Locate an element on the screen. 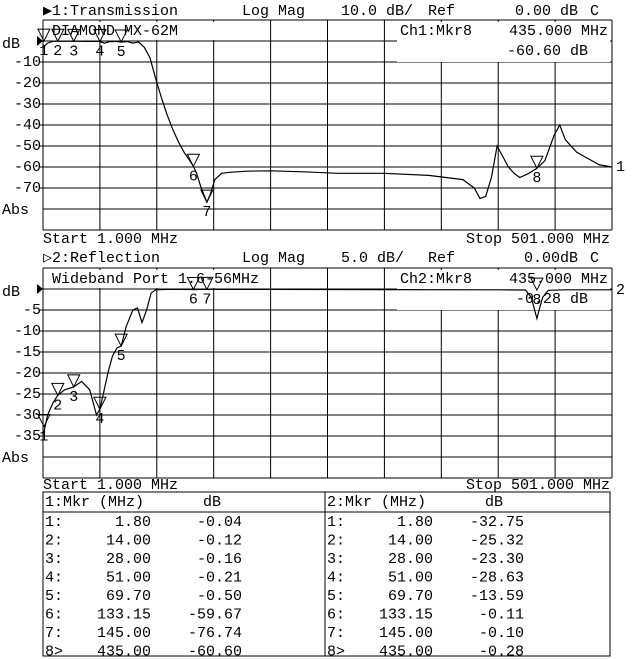 The height and width of the screenshot is (659, 640). ref-value: 0.00dB is located at coordinates (551, 258).